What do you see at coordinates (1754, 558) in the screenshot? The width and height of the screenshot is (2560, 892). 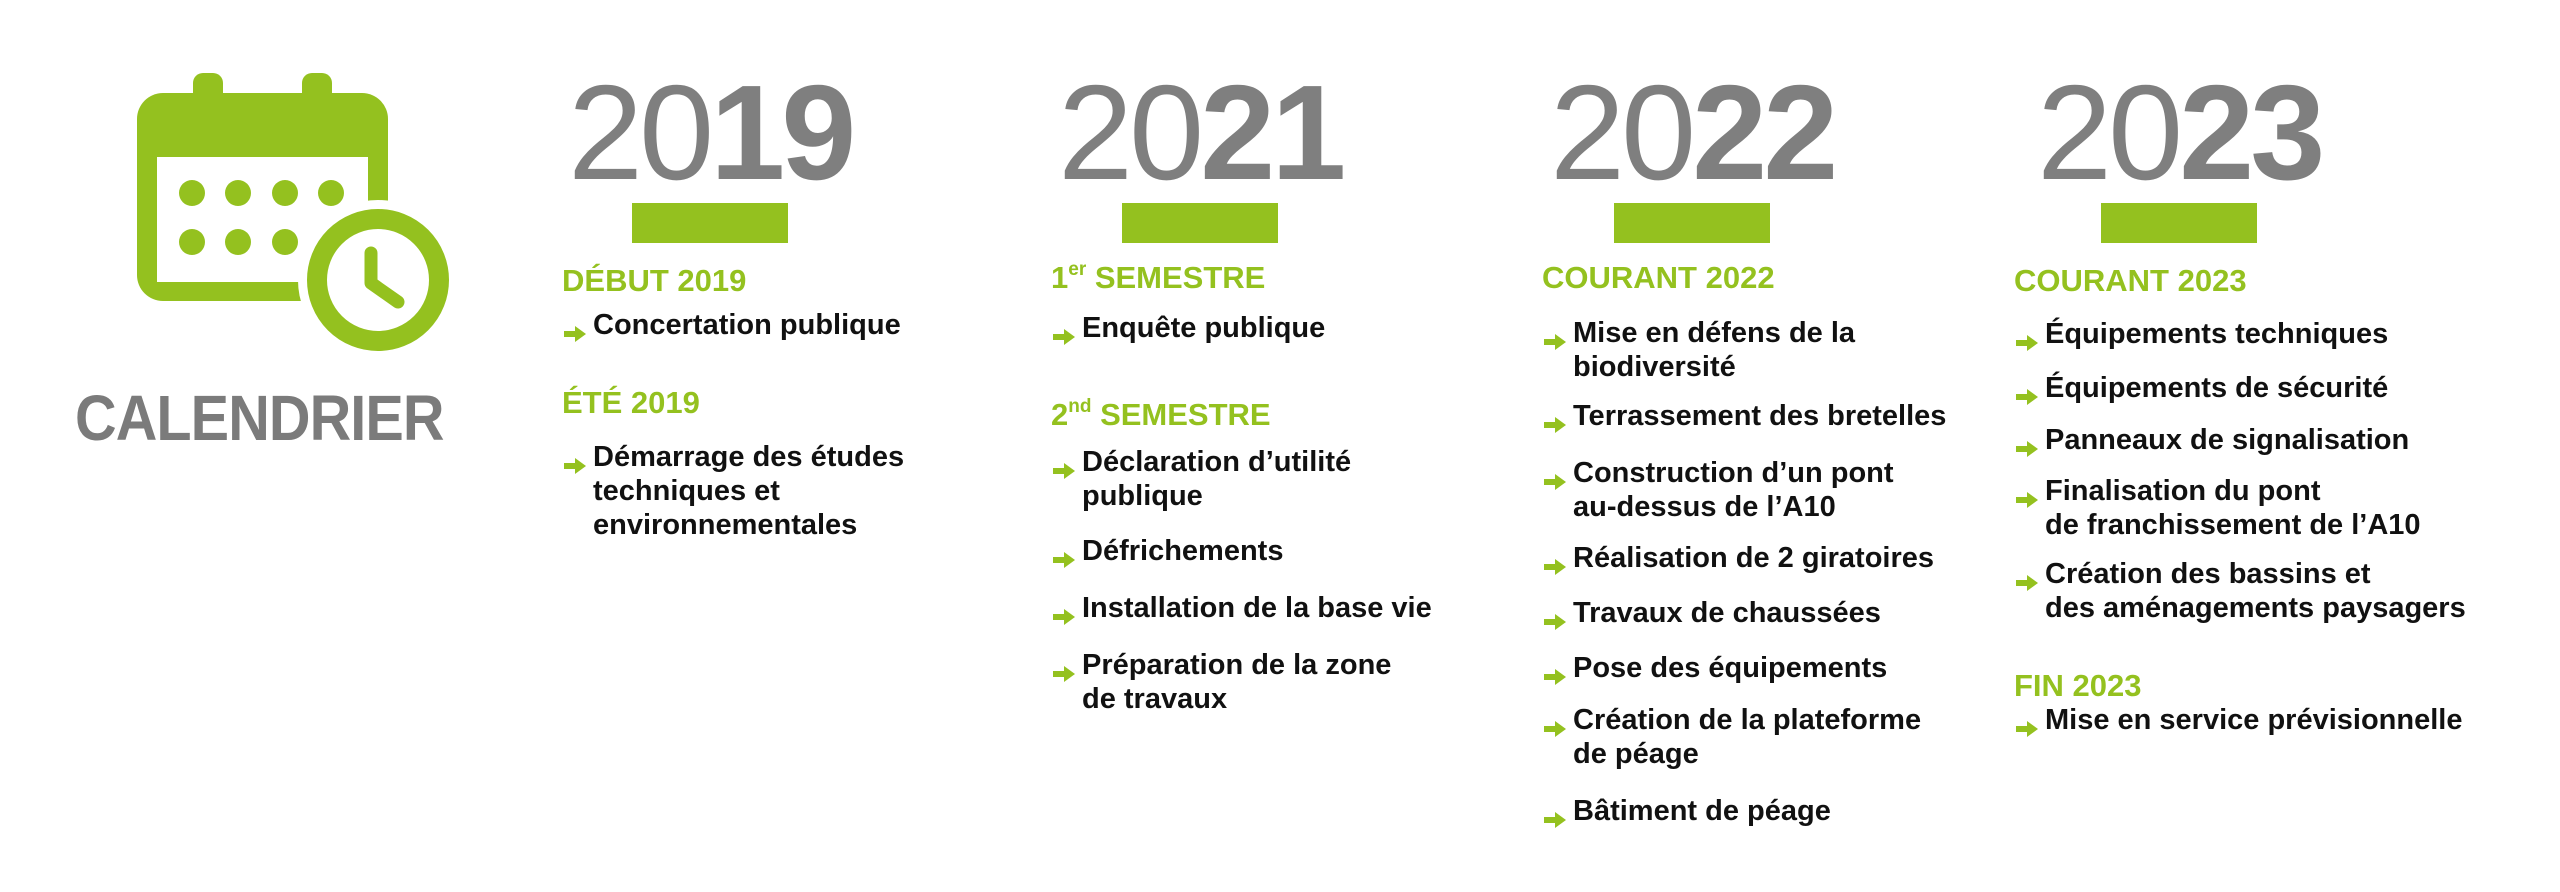 I see `list-item-line: Réalisation de 2 giratoires` at bounding box center [1754, 558].